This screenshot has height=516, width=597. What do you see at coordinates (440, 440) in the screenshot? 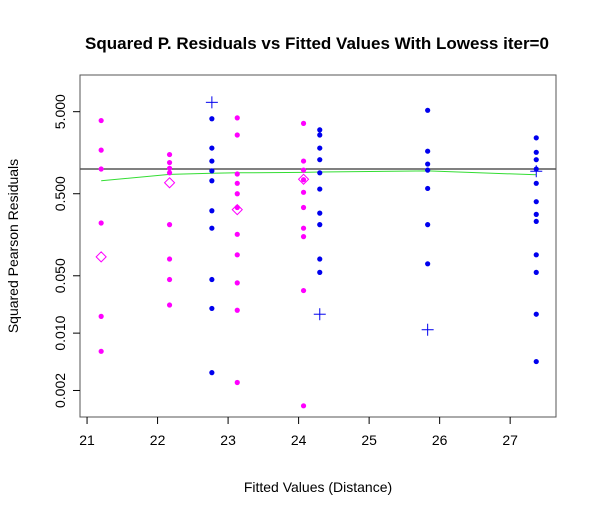
I see `x-tick-label: 26` at bounding box center [440, 440].